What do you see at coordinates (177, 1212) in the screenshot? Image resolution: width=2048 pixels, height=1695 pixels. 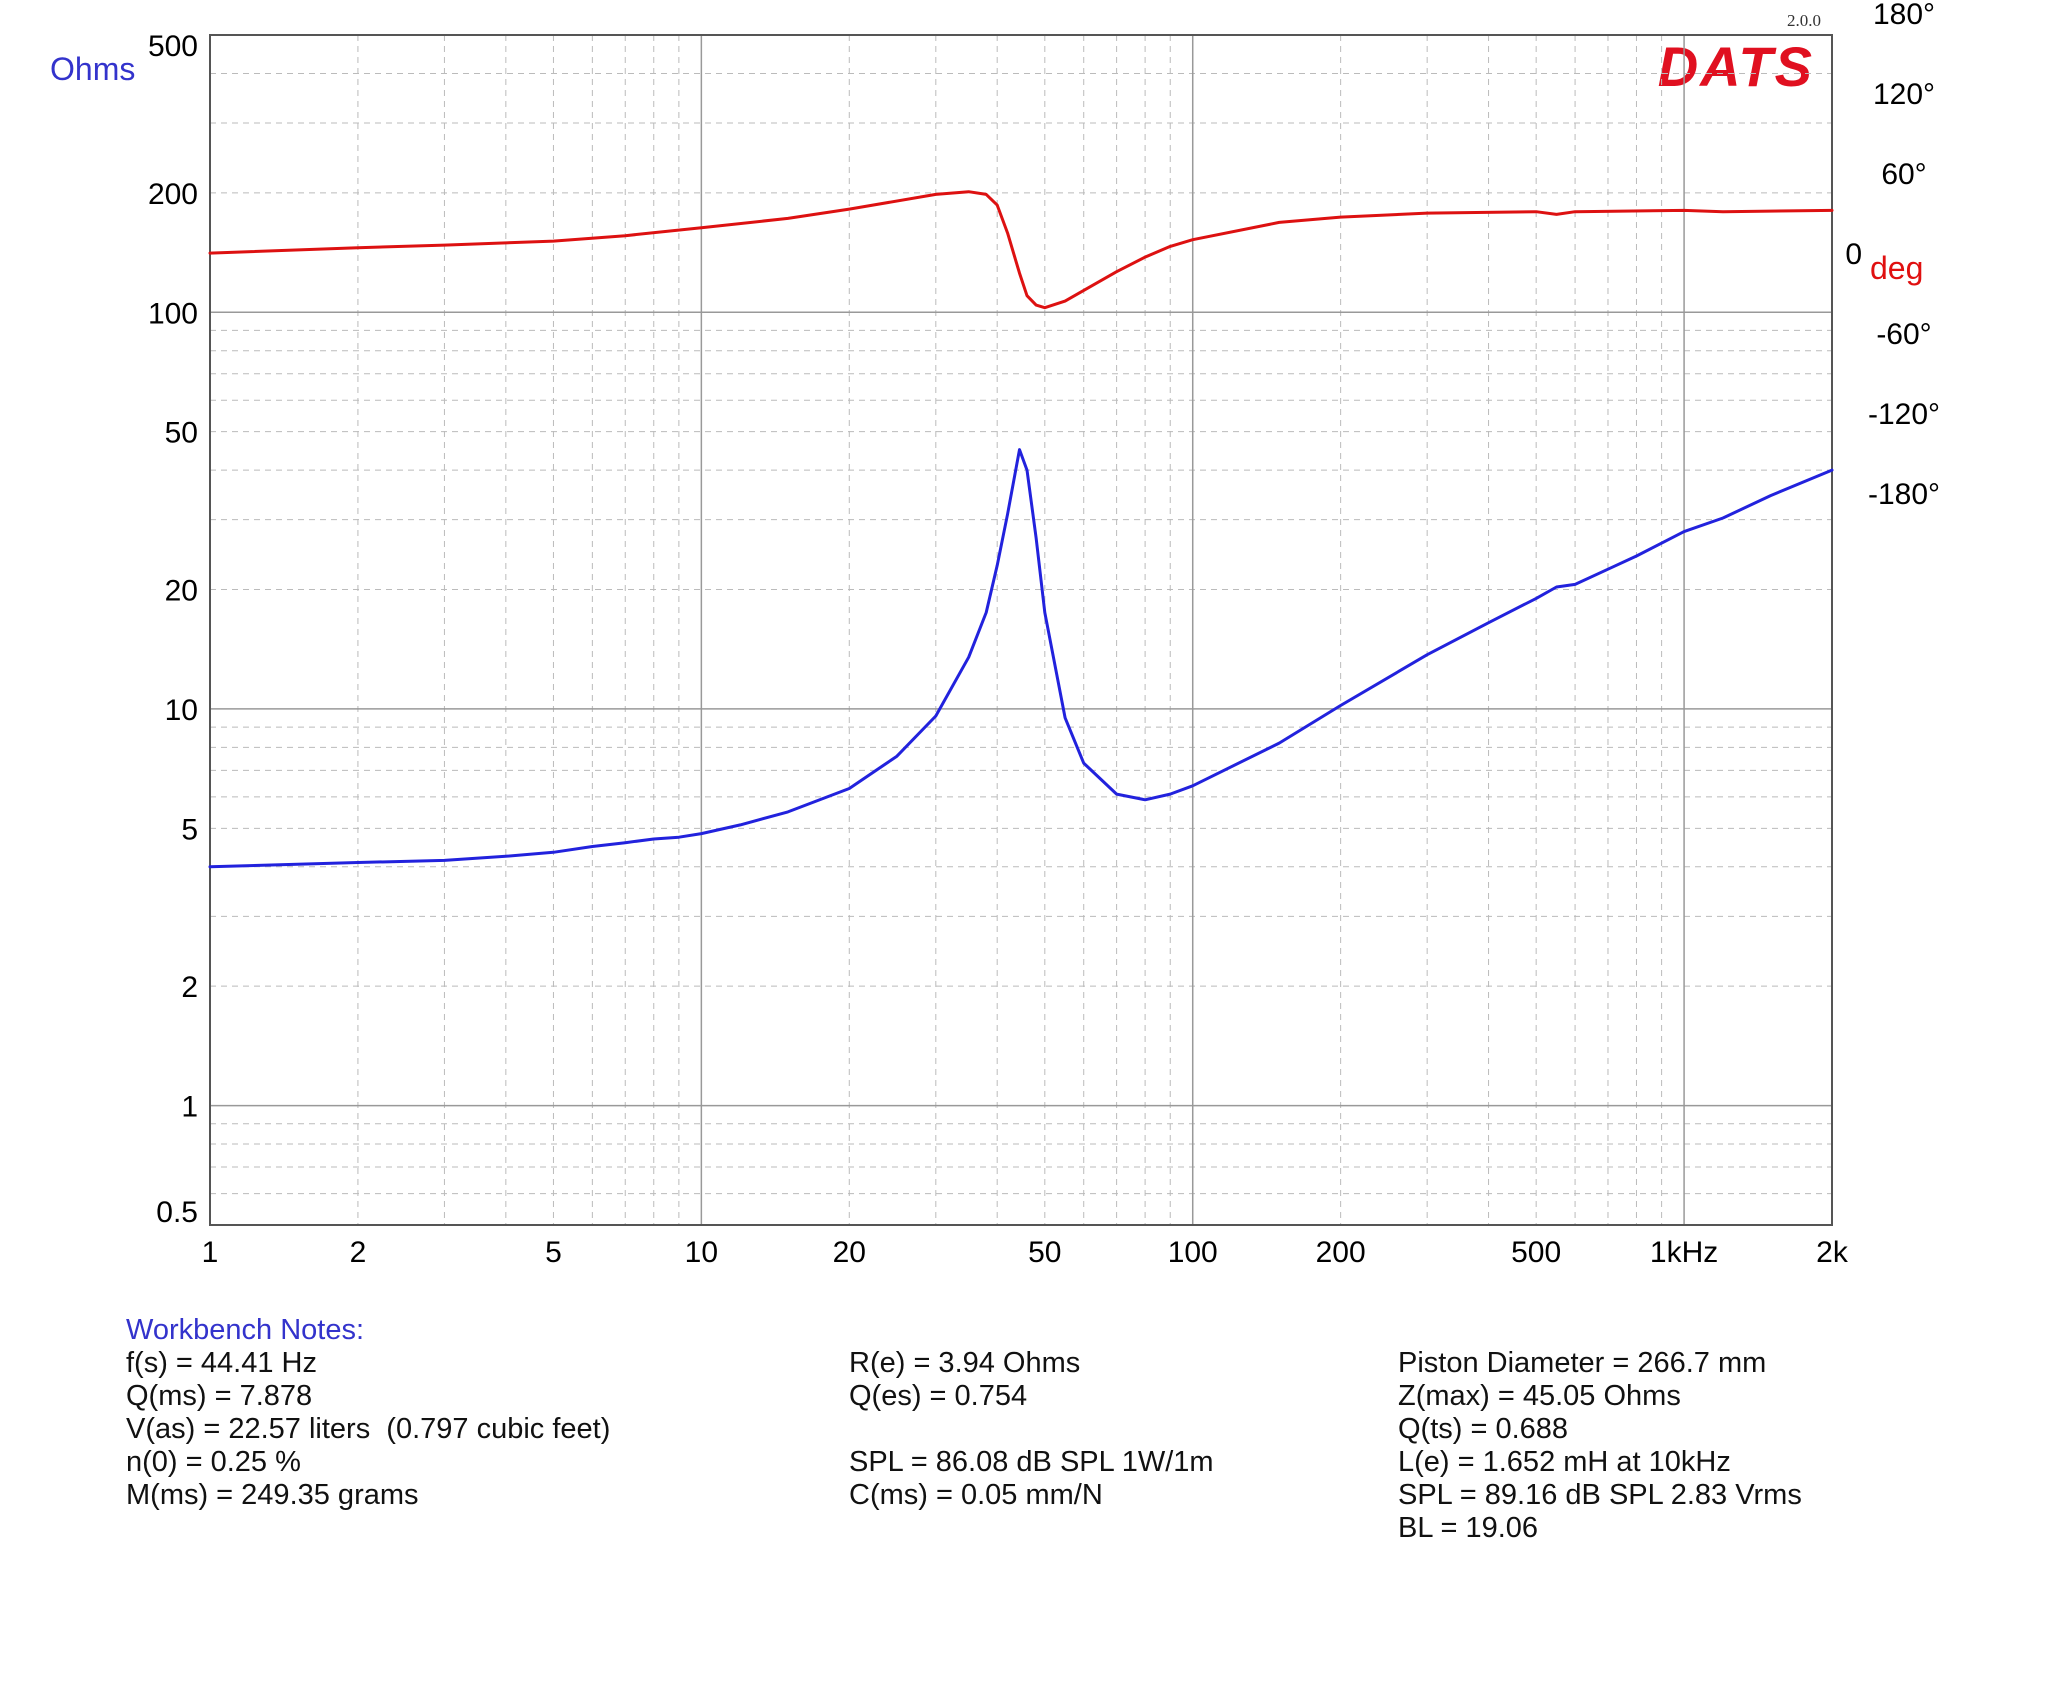 I see `left-tick-label: 0.5` at bounding box center [177, 1212].